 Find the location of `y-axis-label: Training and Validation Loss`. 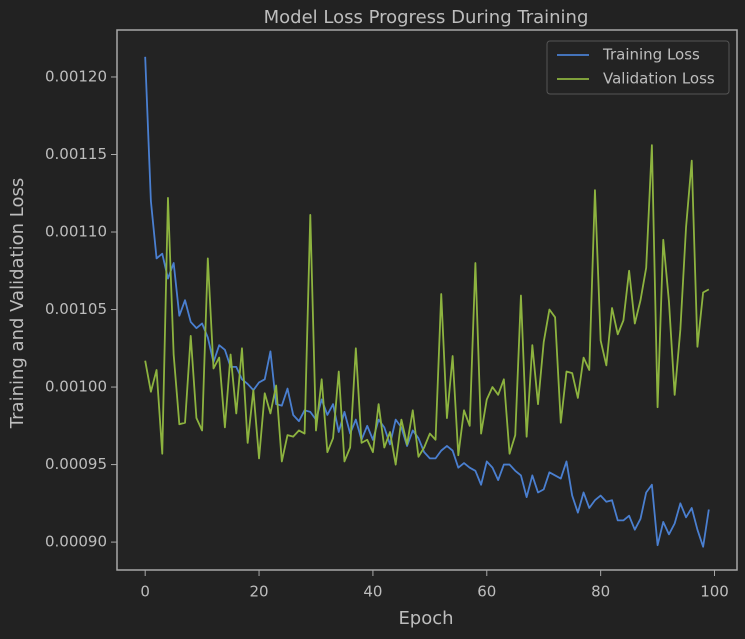

y-axis-label: Training and Validation Loss is located at coordinates (17, 303).